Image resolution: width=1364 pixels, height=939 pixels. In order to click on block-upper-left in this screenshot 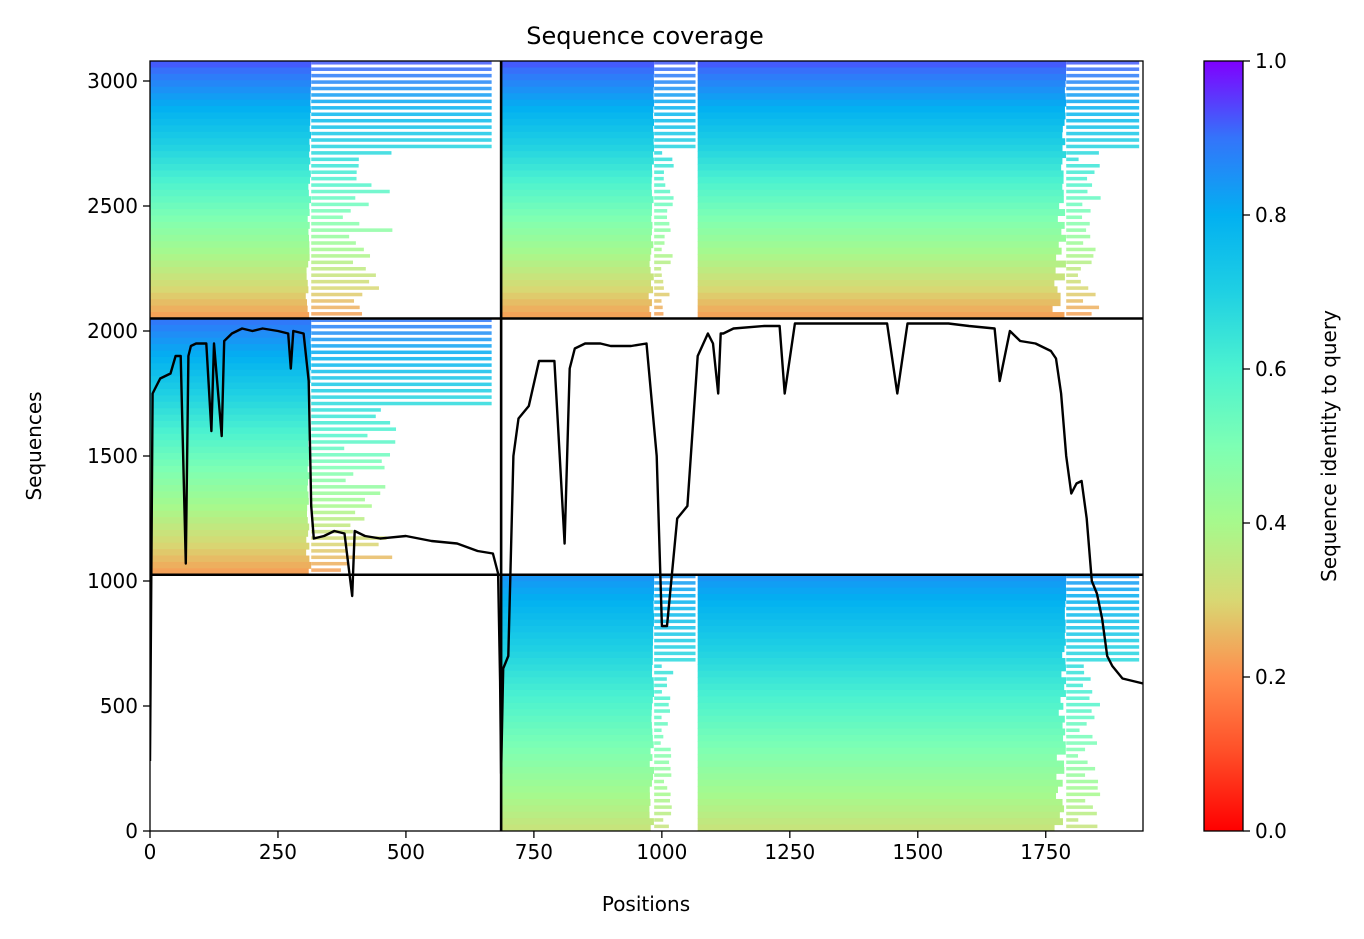, I will do `click(321, 190)`.